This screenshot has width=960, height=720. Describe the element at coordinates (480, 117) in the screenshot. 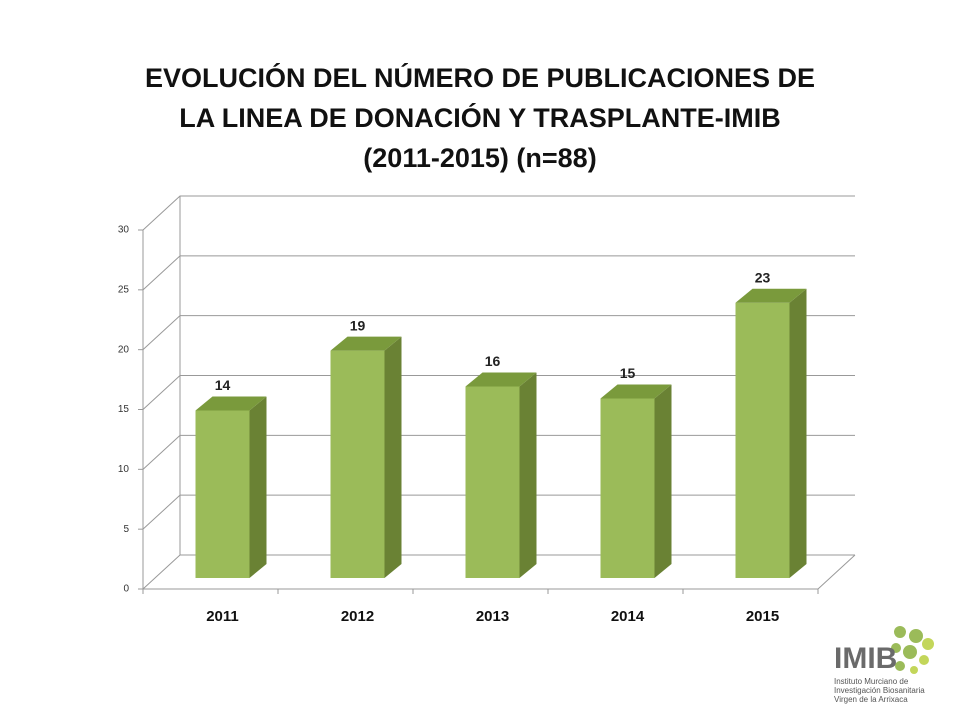

I see `chart-title: LA LINEA DE DONACIÓN Y TRASPLANTE-IMIB` at that location.